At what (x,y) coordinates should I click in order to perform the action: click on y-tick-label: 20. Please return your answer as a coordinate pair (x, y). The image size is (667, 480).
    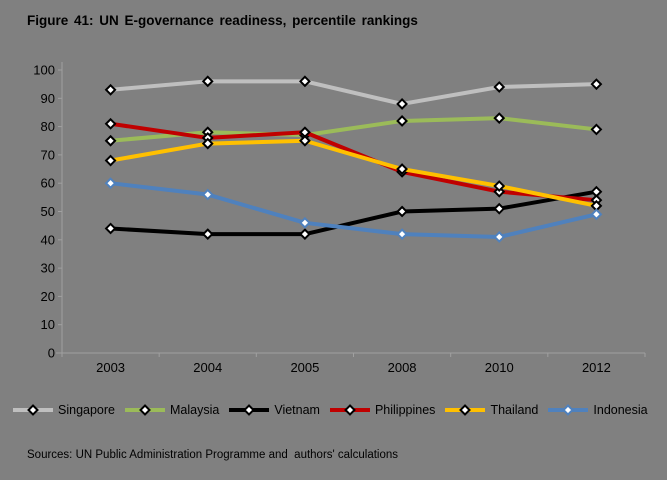
    Looking at the image, I should click on (48, 296).